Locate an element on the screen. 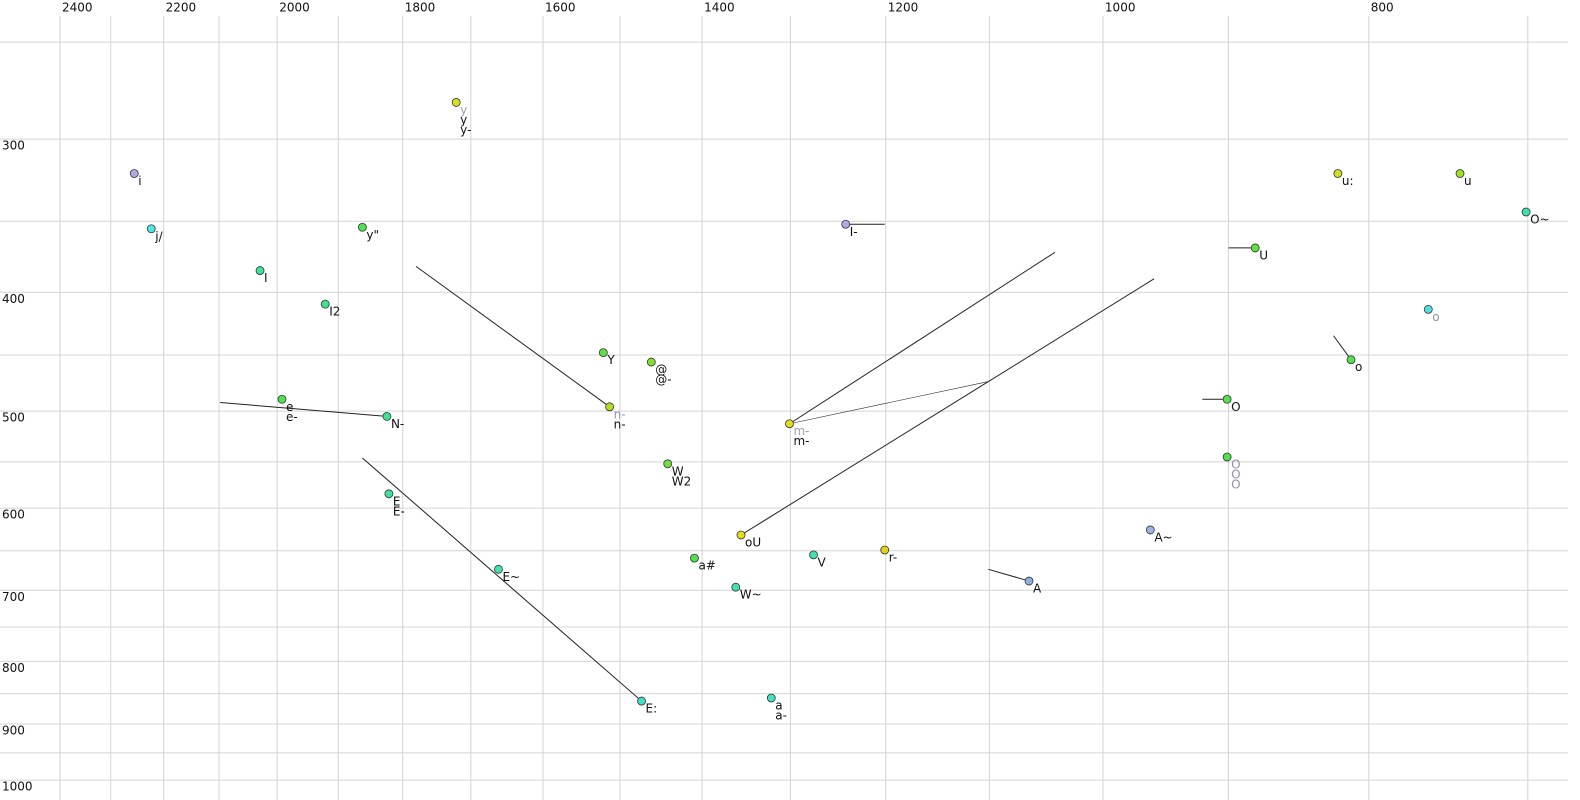 The image size is (1580, 800). x-tick-label: 800 is located at coordinates (1382, 8).